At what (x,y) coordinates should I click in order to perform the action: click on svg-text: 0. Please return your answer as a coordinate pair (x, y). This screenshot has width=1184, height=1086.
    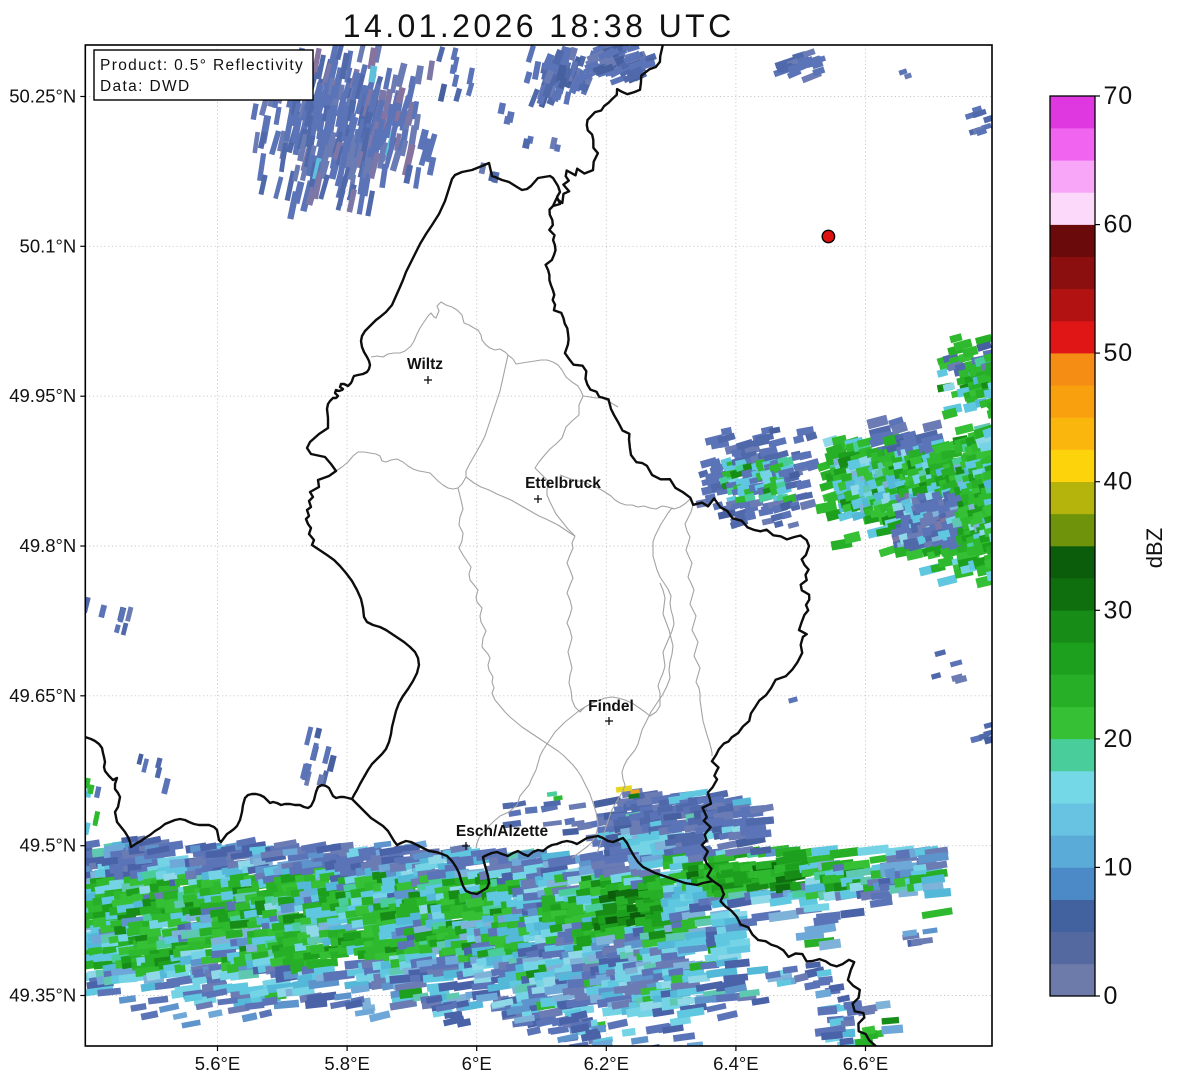
    Looking at the image, I should click on (1111, 996).